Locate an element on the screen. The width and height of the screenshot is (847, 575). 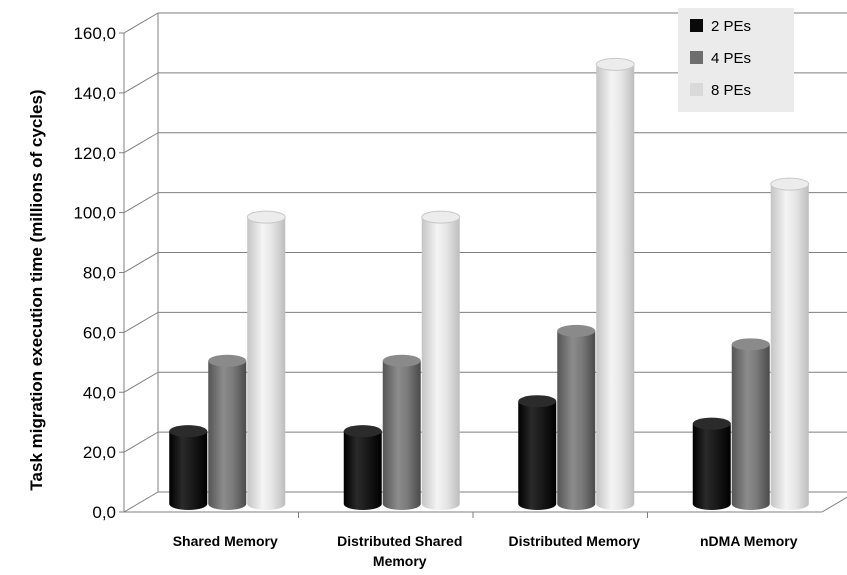
x-category-label-line: Memory is located at coordinates (400, 561).